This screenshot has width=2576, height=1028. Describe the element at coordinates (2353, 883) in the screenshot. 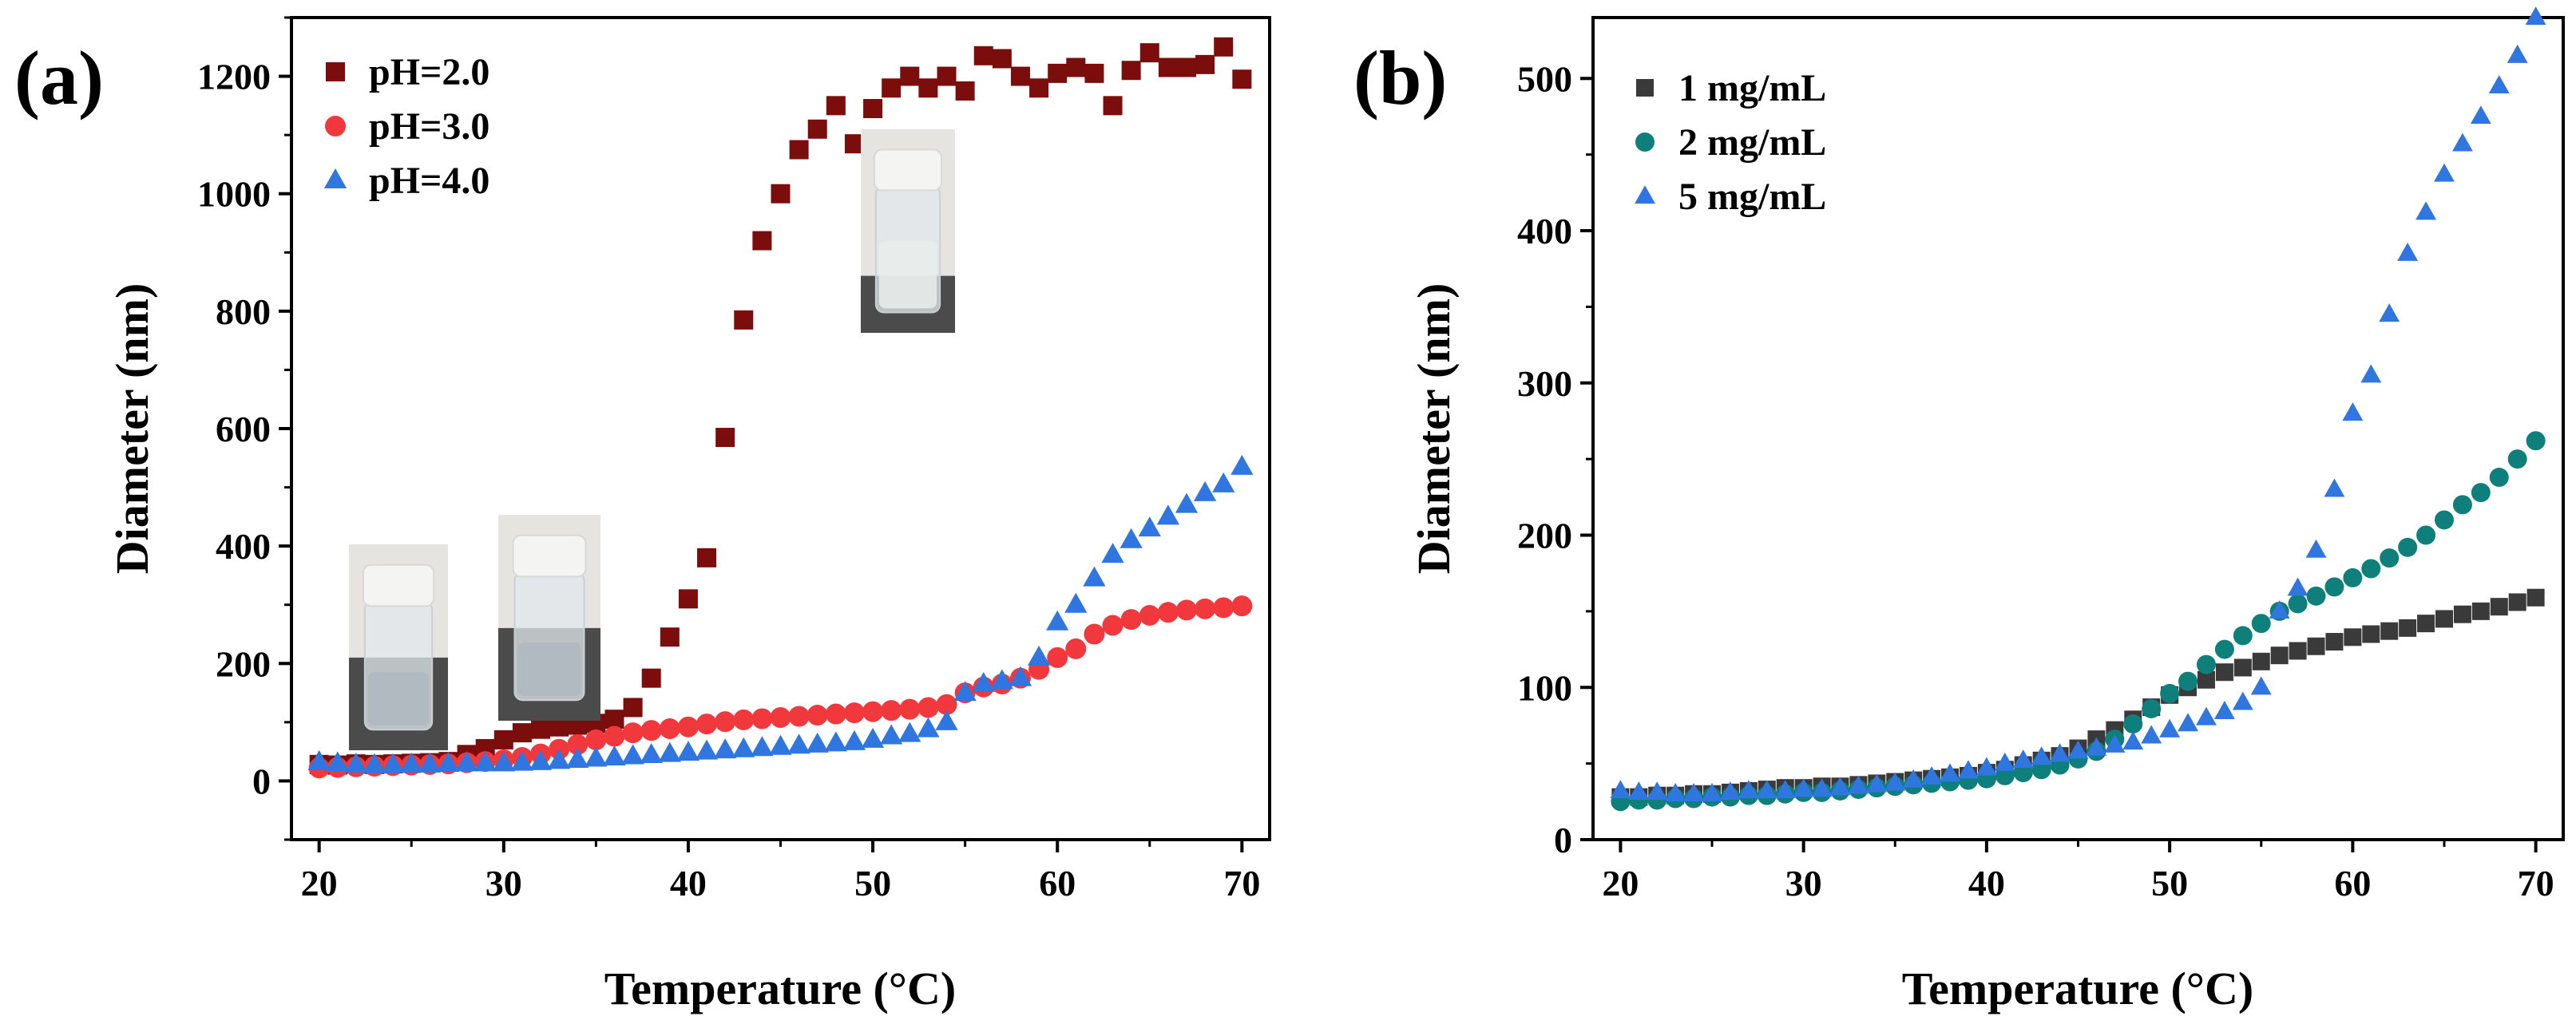

I see `x-tick-label: 60` at that location.